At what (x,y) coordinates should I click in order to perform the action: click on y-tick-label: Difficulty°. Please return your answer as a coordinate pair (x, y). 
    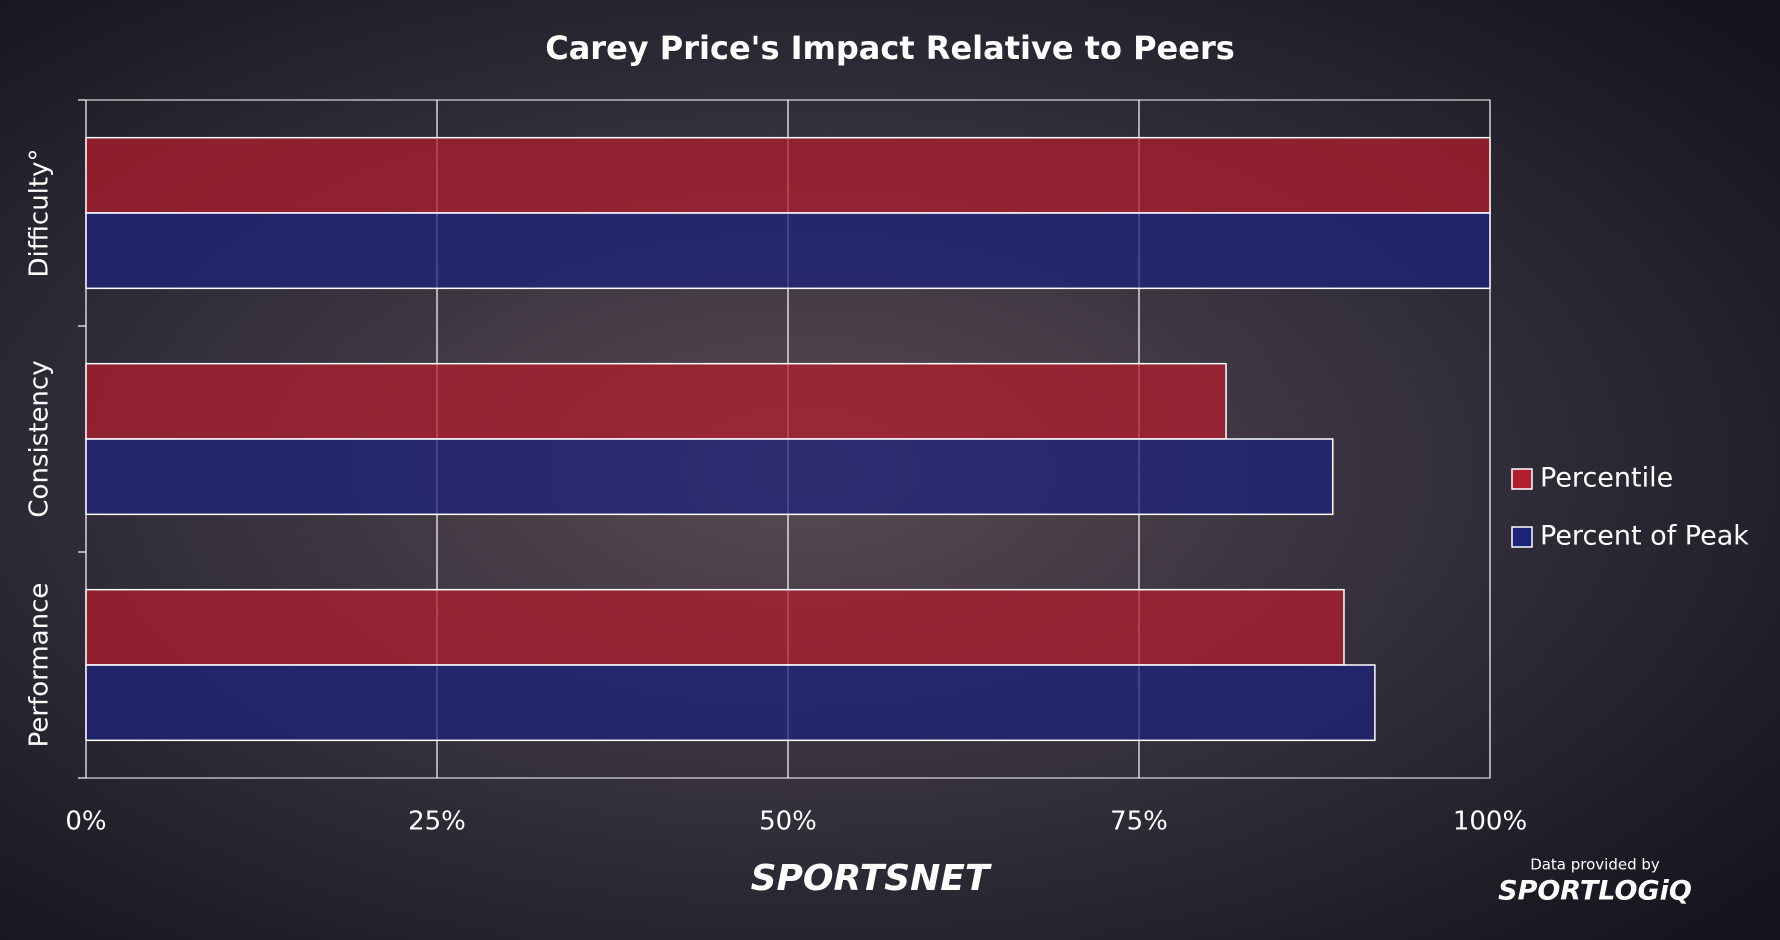
    Looking at the image, I should click on (40, 213).